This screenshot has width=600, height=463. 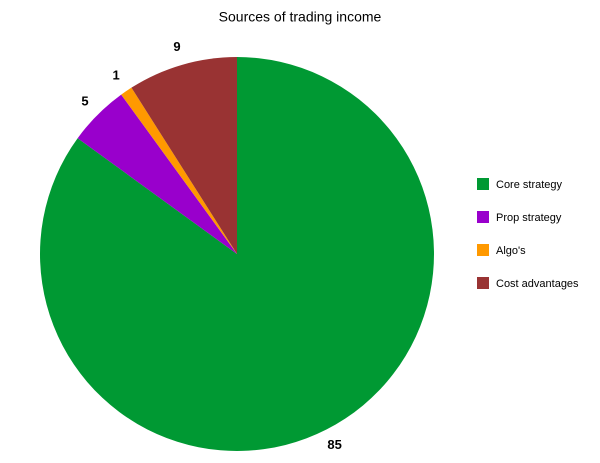 I want to click on legend-label: Algo's, so click(x=511, y=251).